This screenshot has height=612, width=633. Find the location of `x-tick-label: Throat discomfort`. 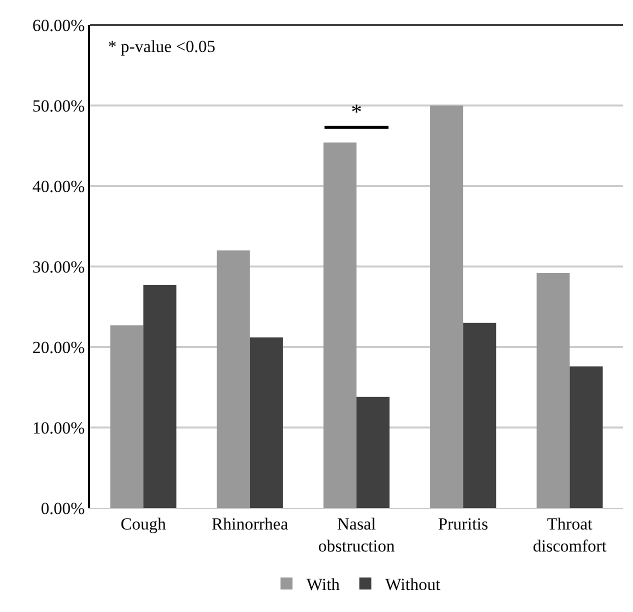

x-tick-label: Throat discomfort is located at coordinates (569, 535).